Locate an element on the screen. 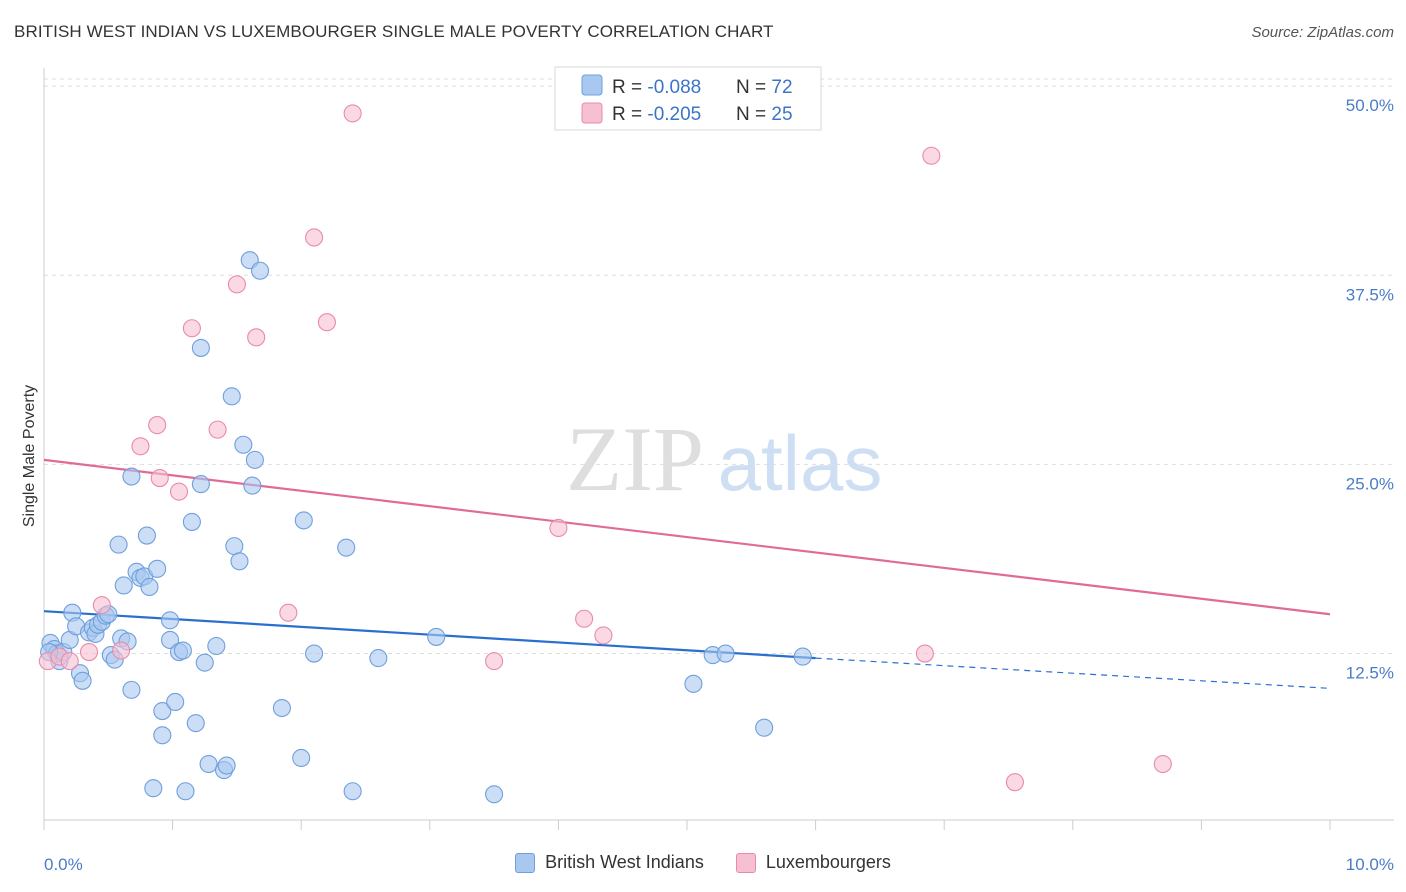  svg-text: R = -0.088 is located at coordinates (656, 87).